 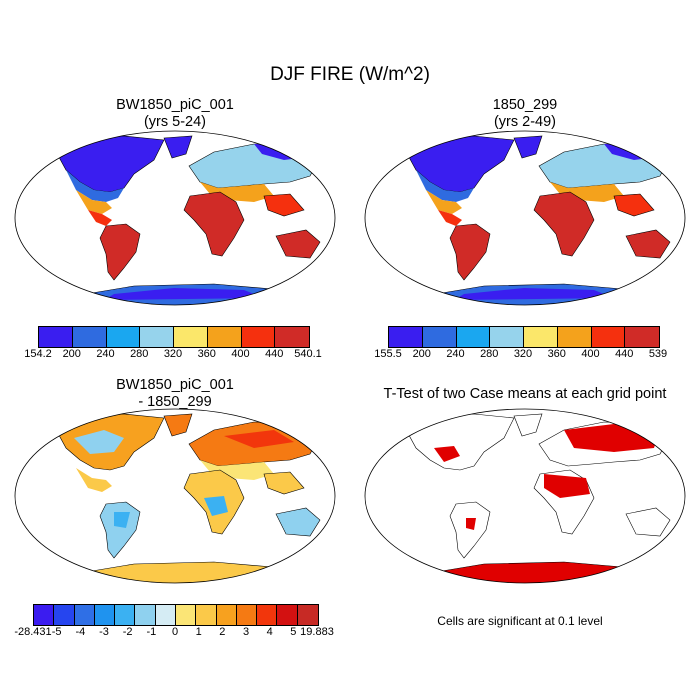 What do you see at coordinates (293, 632) in the screenshot?
I see `colorbar-tick-label: 5` at bounding box center [293, 632].